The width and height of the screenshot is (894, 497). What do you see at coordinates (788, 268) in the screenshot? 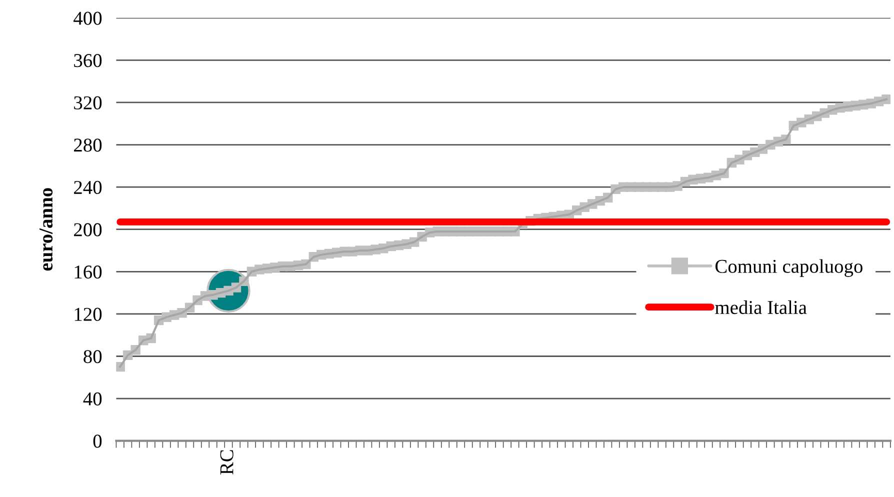
I see `legend-label: Comuni capoluogo` at bounding box center [788, 268].